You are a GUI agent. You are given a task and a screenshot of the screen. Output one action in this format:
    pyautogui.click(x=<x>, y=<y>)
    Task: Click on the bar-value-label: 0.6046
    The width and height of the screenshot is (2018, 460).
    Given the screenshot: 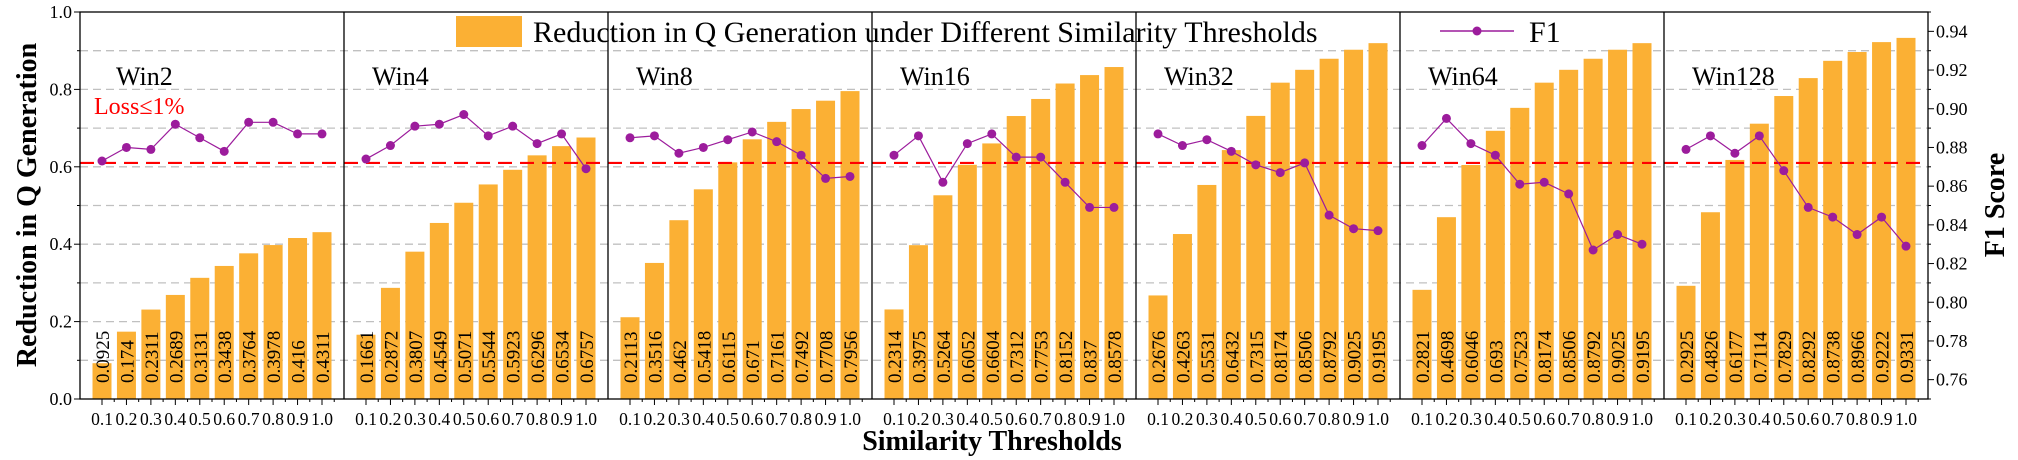 What is the action you would take?
    pyautogui.click(x=1472, y=357)
    